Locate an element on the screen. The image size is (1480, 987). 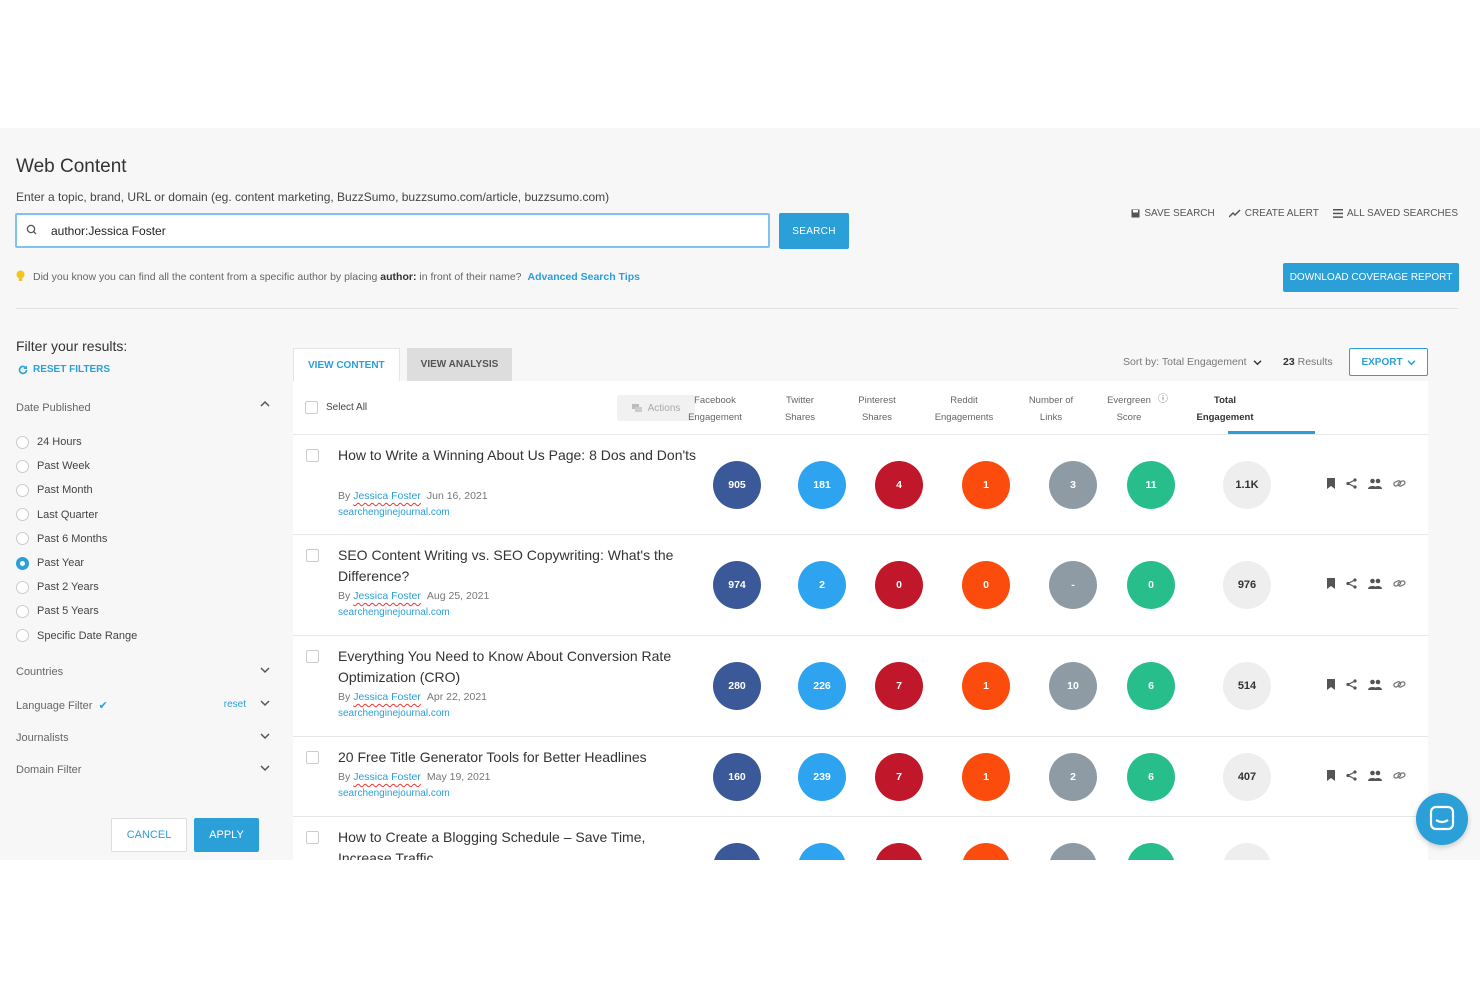
create-alert-link: CREATE ALERT is located at coordinates (1273, 213).